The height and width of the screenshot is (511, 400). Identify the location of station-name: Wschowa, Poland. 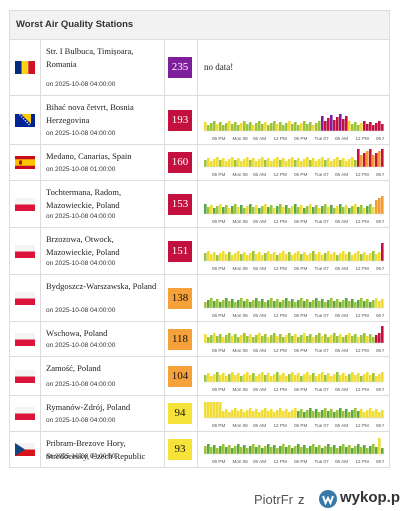
(77, 333).